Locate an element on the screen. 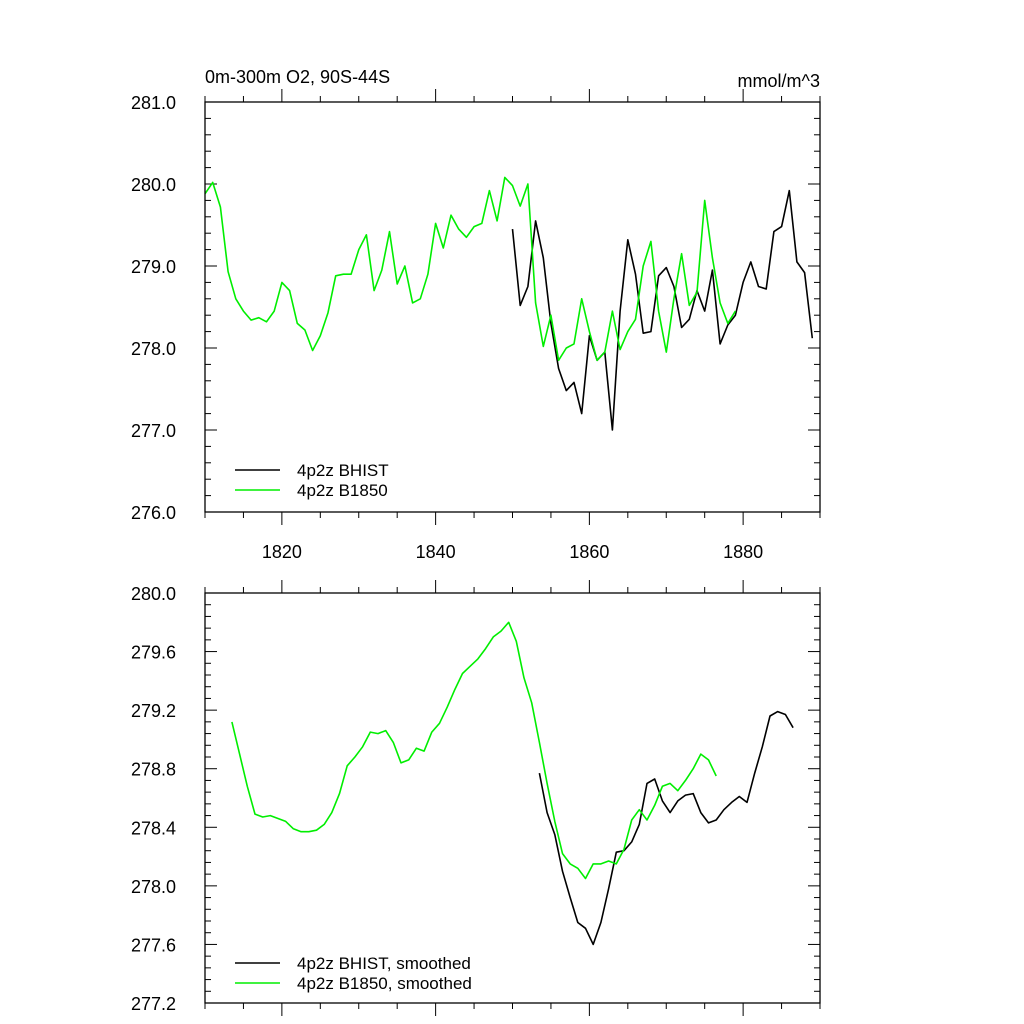 The width and height of the screenshot is (1024, 1024). top-panel-title: 0m-300m O2, 90S-44S is located at coordinates (297, 77).